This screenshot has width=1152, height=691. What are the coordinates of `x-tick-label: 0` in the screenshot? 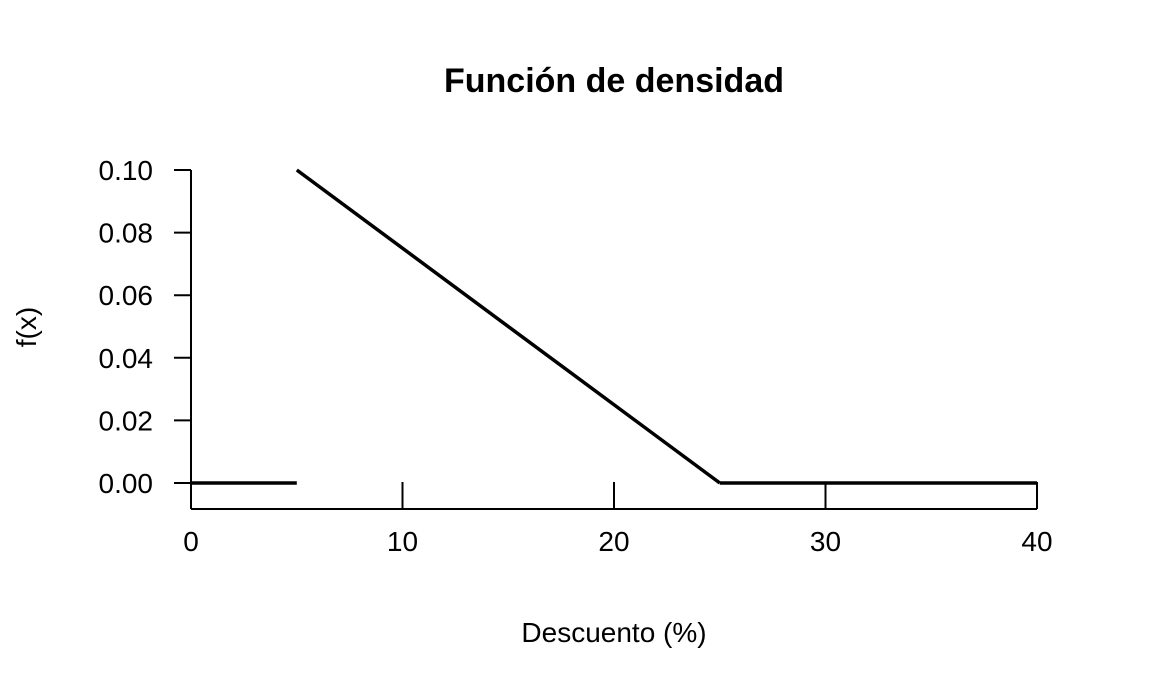 It's located at (191, 541).